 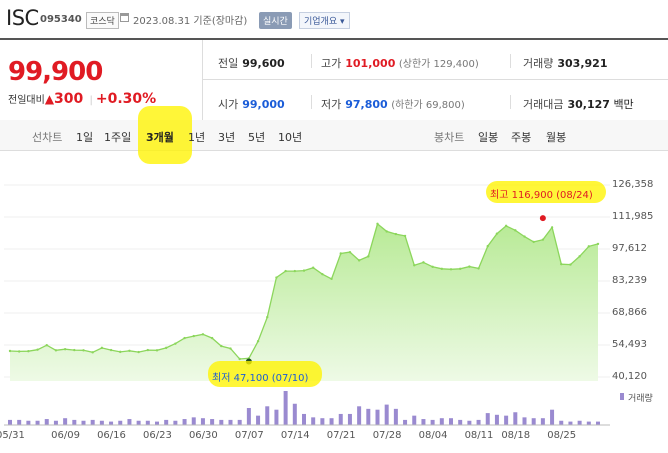 I want to click on market-badge: 코스닥, so click(x=102, y=20).